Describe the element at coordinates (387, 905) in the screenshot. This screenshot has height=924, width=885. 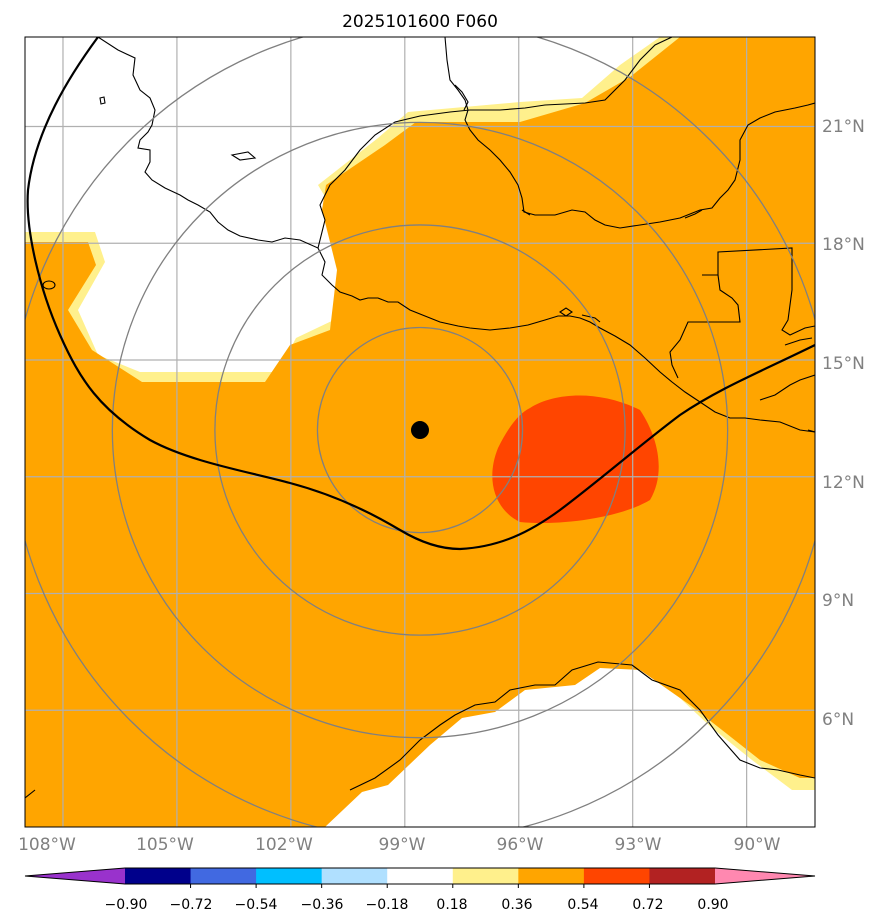
I see `colorbar-tick-label: −0.18` at that location.